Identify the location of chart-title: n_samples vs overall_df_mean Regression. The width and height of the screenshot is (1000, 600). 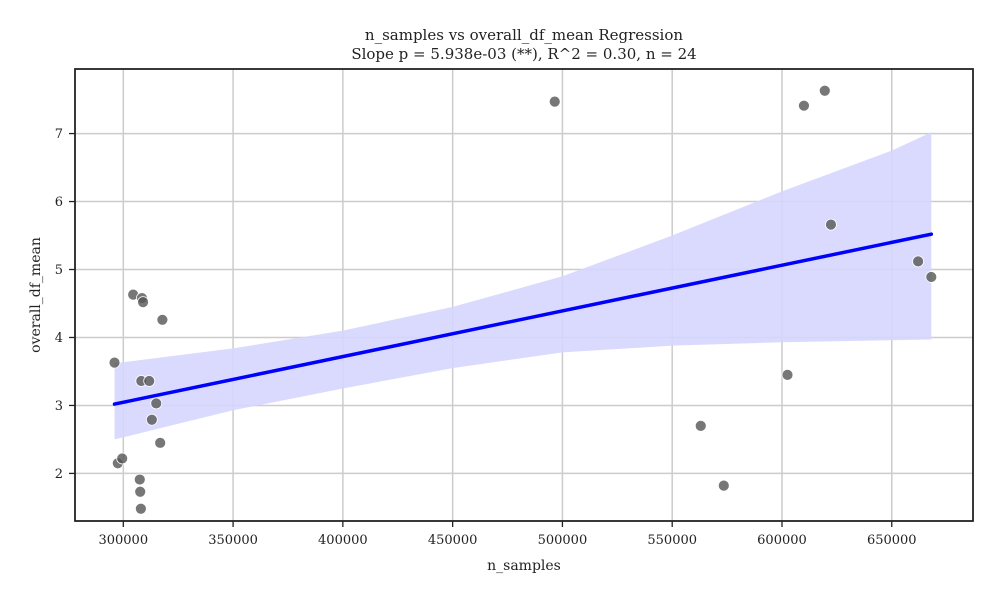
(524, 35).